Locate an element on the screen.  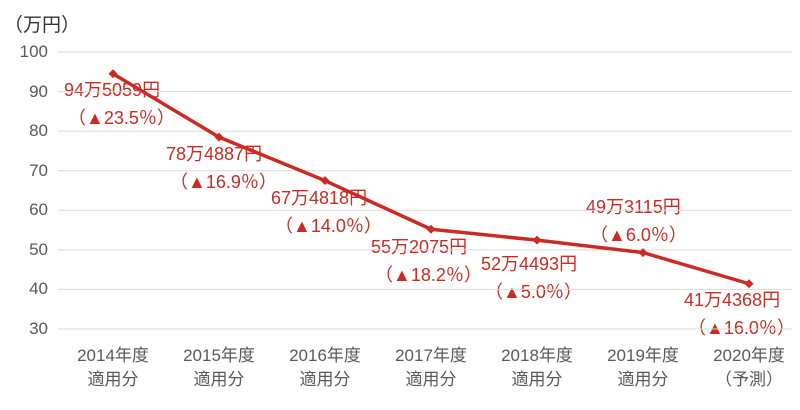
x-tick-year: 2018年度 is located at coordinates (537, 355).